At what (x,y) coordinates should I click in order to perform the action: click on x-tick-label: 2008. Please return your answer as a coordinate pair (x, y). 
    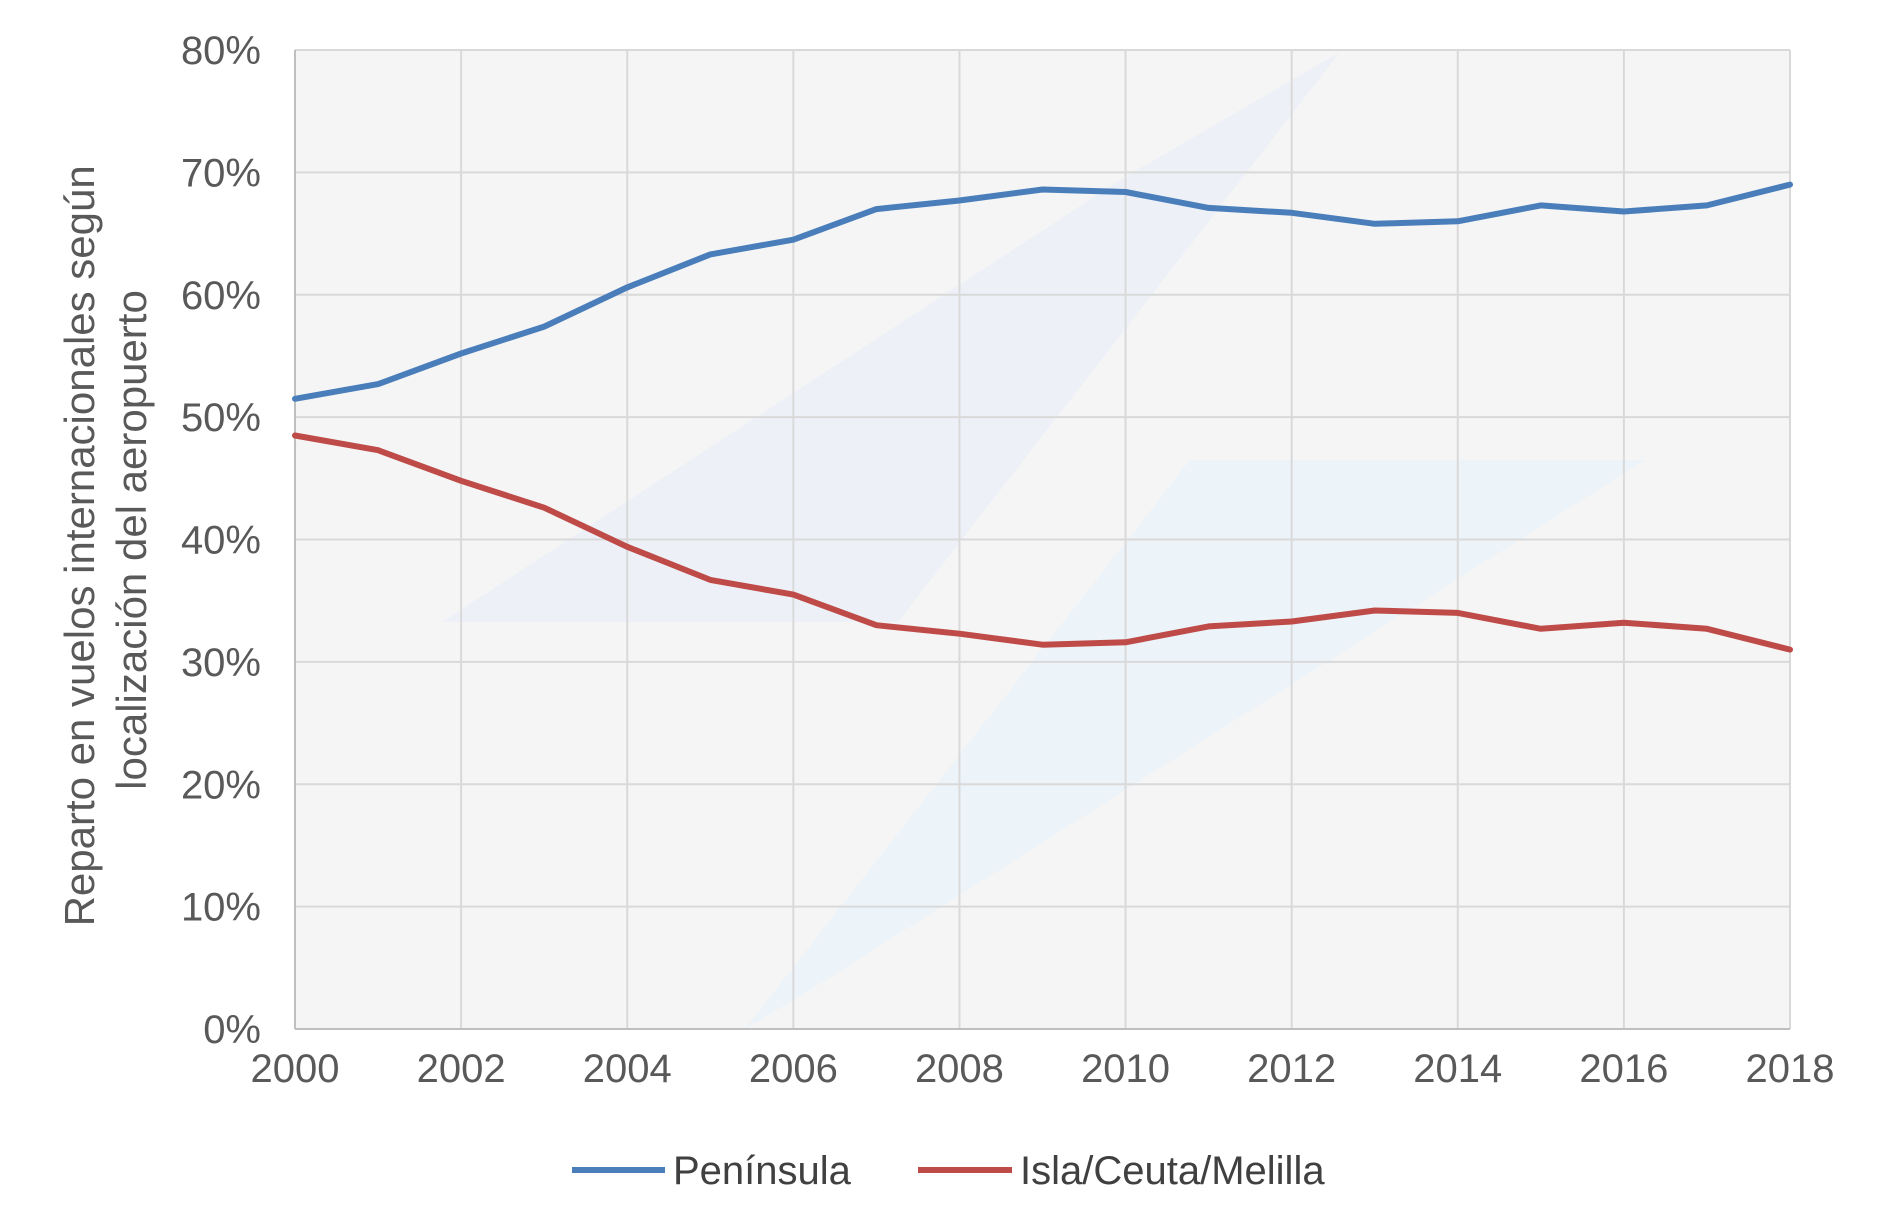
    Looking at the image, I should click on (959, 1069).